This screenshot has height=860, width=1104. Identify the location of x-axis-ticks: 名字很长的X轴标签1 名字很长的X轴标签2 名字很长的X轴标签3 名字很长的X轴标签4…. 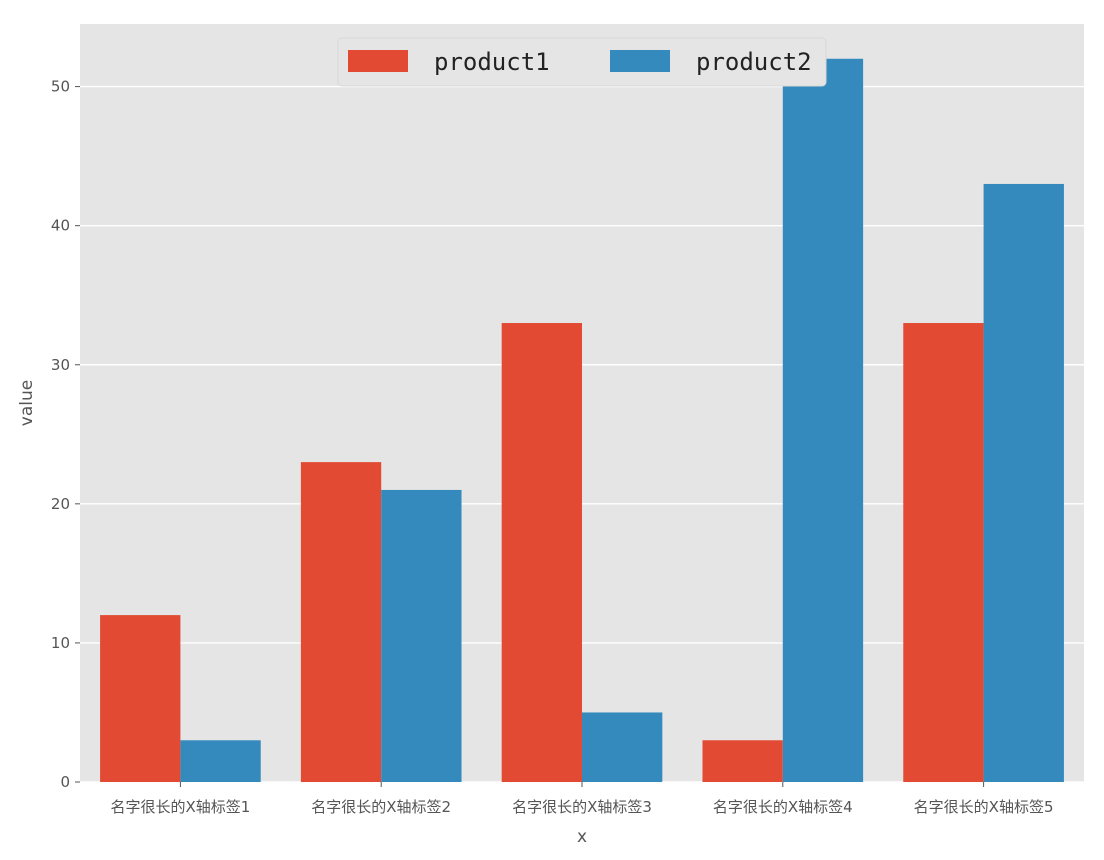
(582, 799).